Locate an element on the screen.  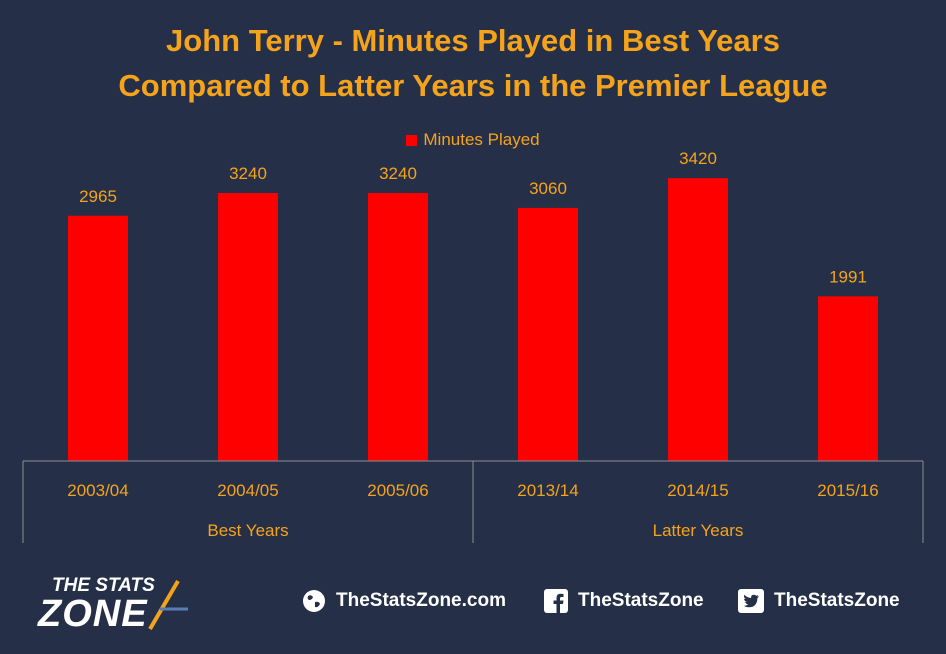
legend-swatch is located at coordinates (412, 140).